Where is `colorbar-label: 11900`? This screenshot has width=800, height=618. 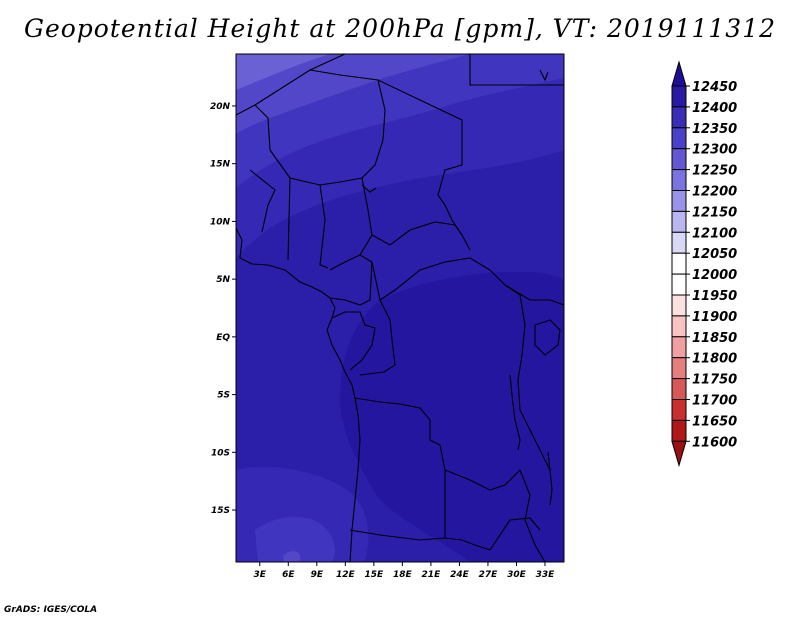
colorbar-label: 11900 is located at coordinates (714, 317).